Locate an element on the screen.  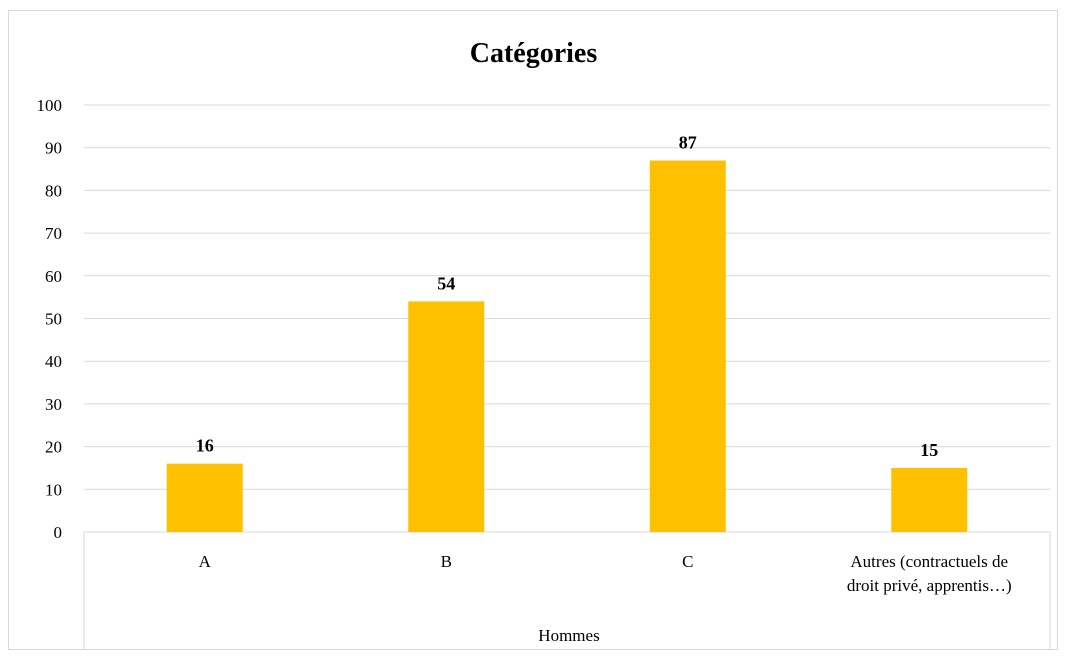
data-label: 15 is located at coordinates (929, 450).